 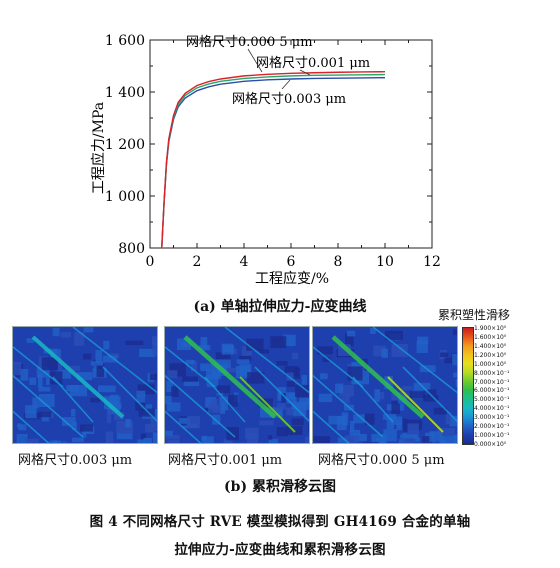 I want to click on x-tick-label: 0, so click(x=150, y=262).